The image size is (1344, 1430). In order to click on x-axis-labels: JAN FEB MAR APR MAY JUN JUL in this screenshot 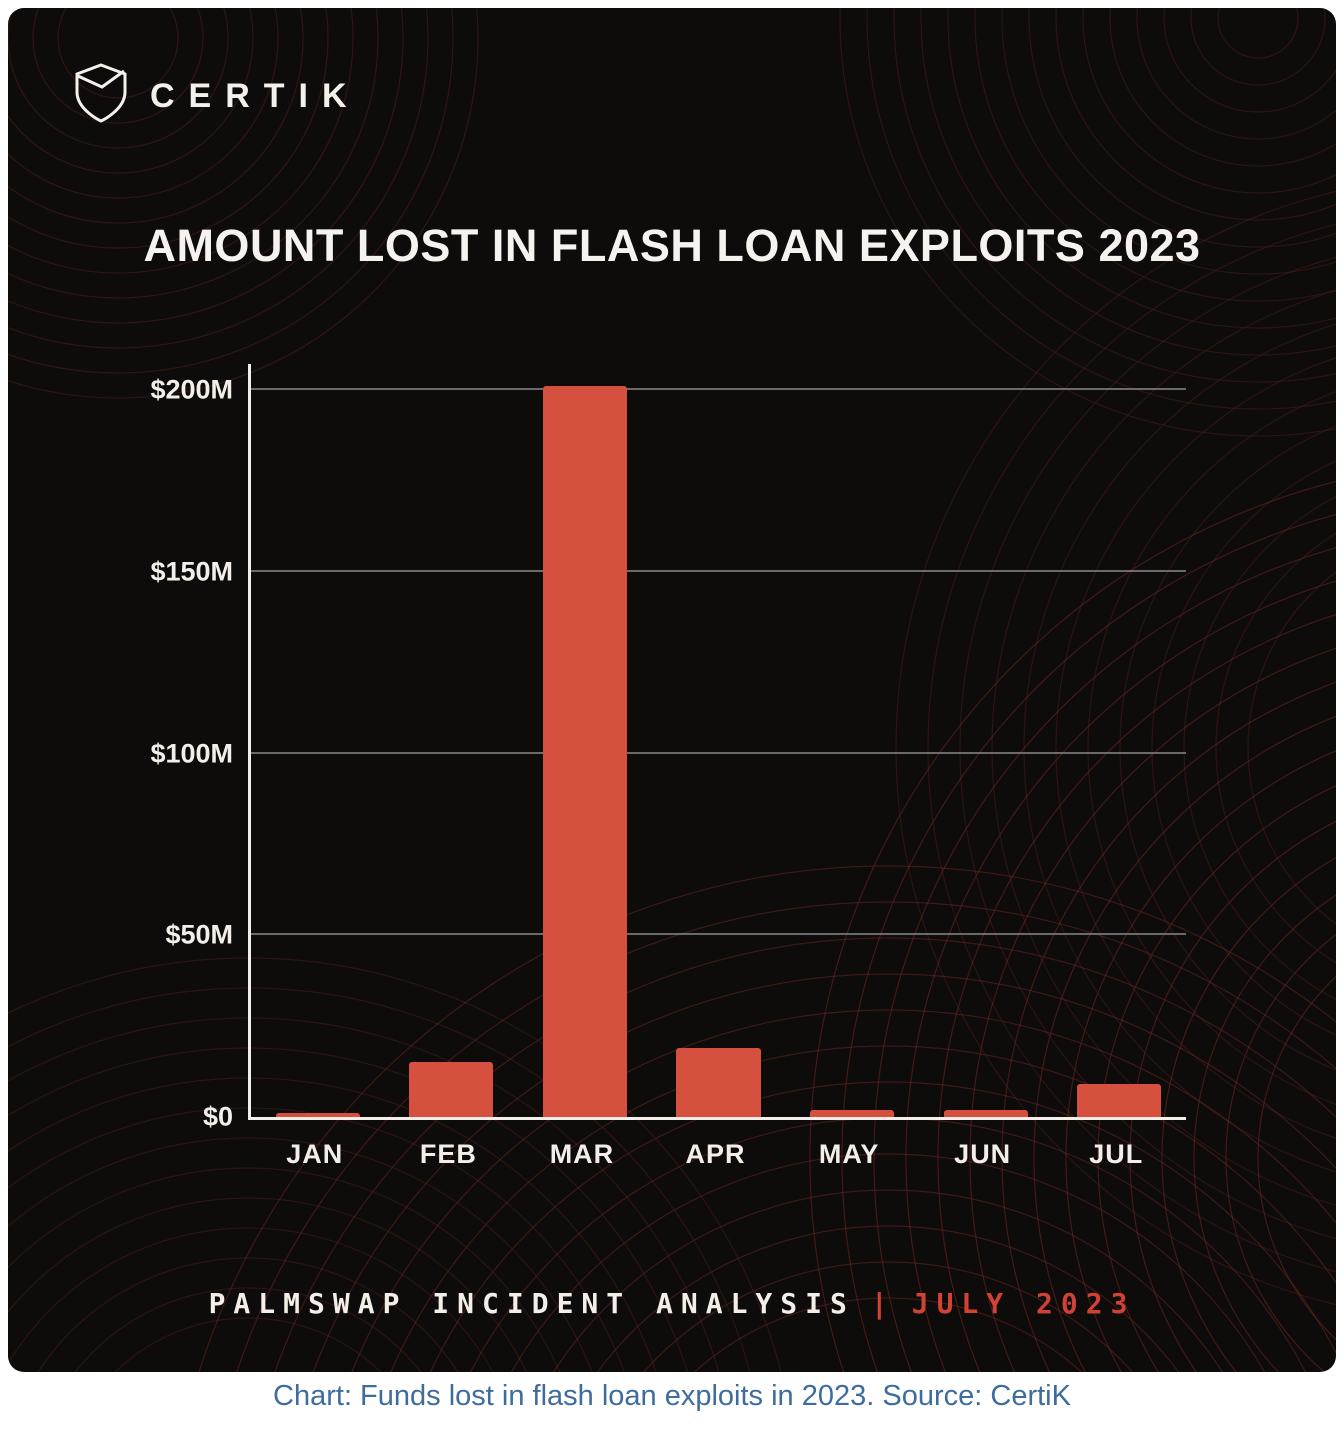, I will do `click(715, 1154)`.